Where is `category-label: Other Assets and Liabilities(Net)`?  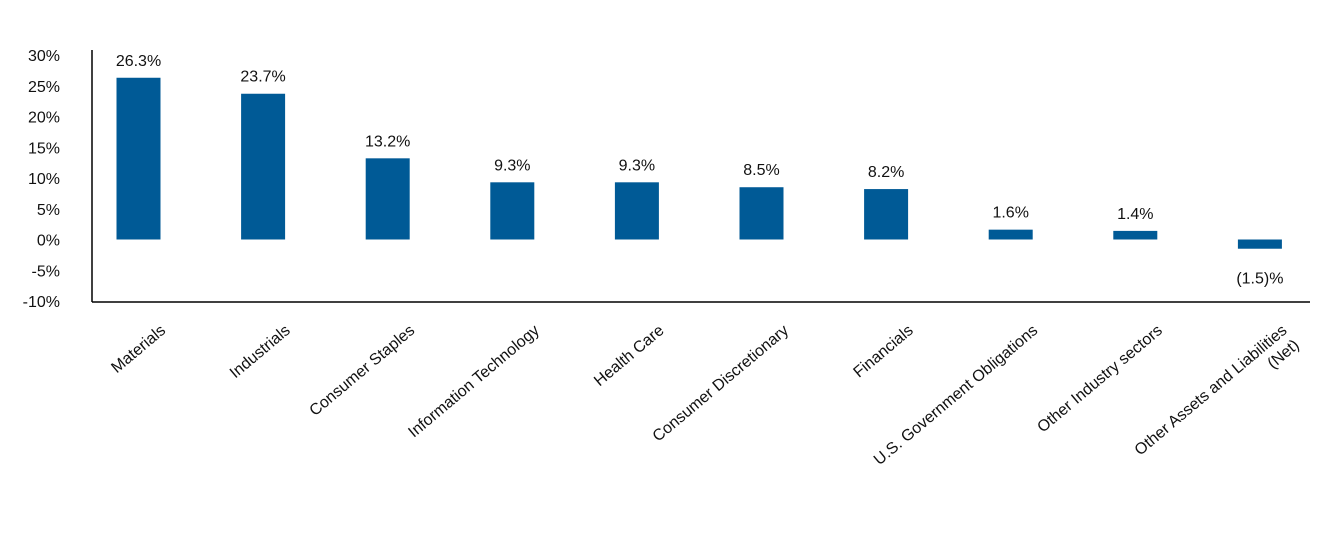 category-label: Other Assets and Liabilities(Net) is located at coordinates (1217, 398).